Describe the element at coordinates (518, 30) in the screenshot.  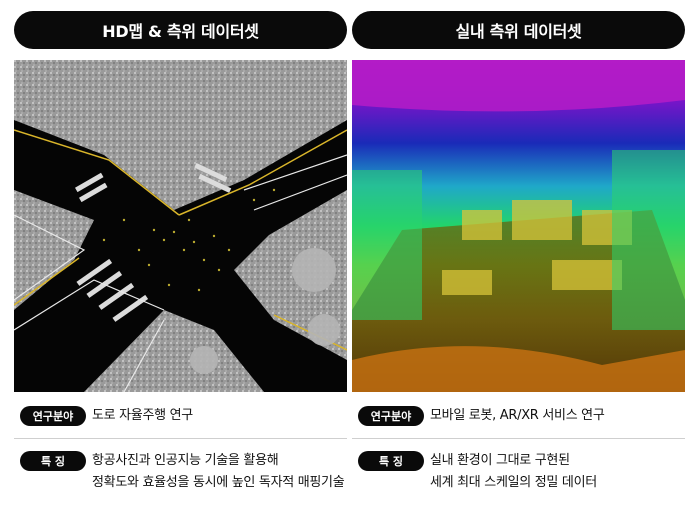
I see `indoor-title: 실내 측위 데이터셋` at that location.